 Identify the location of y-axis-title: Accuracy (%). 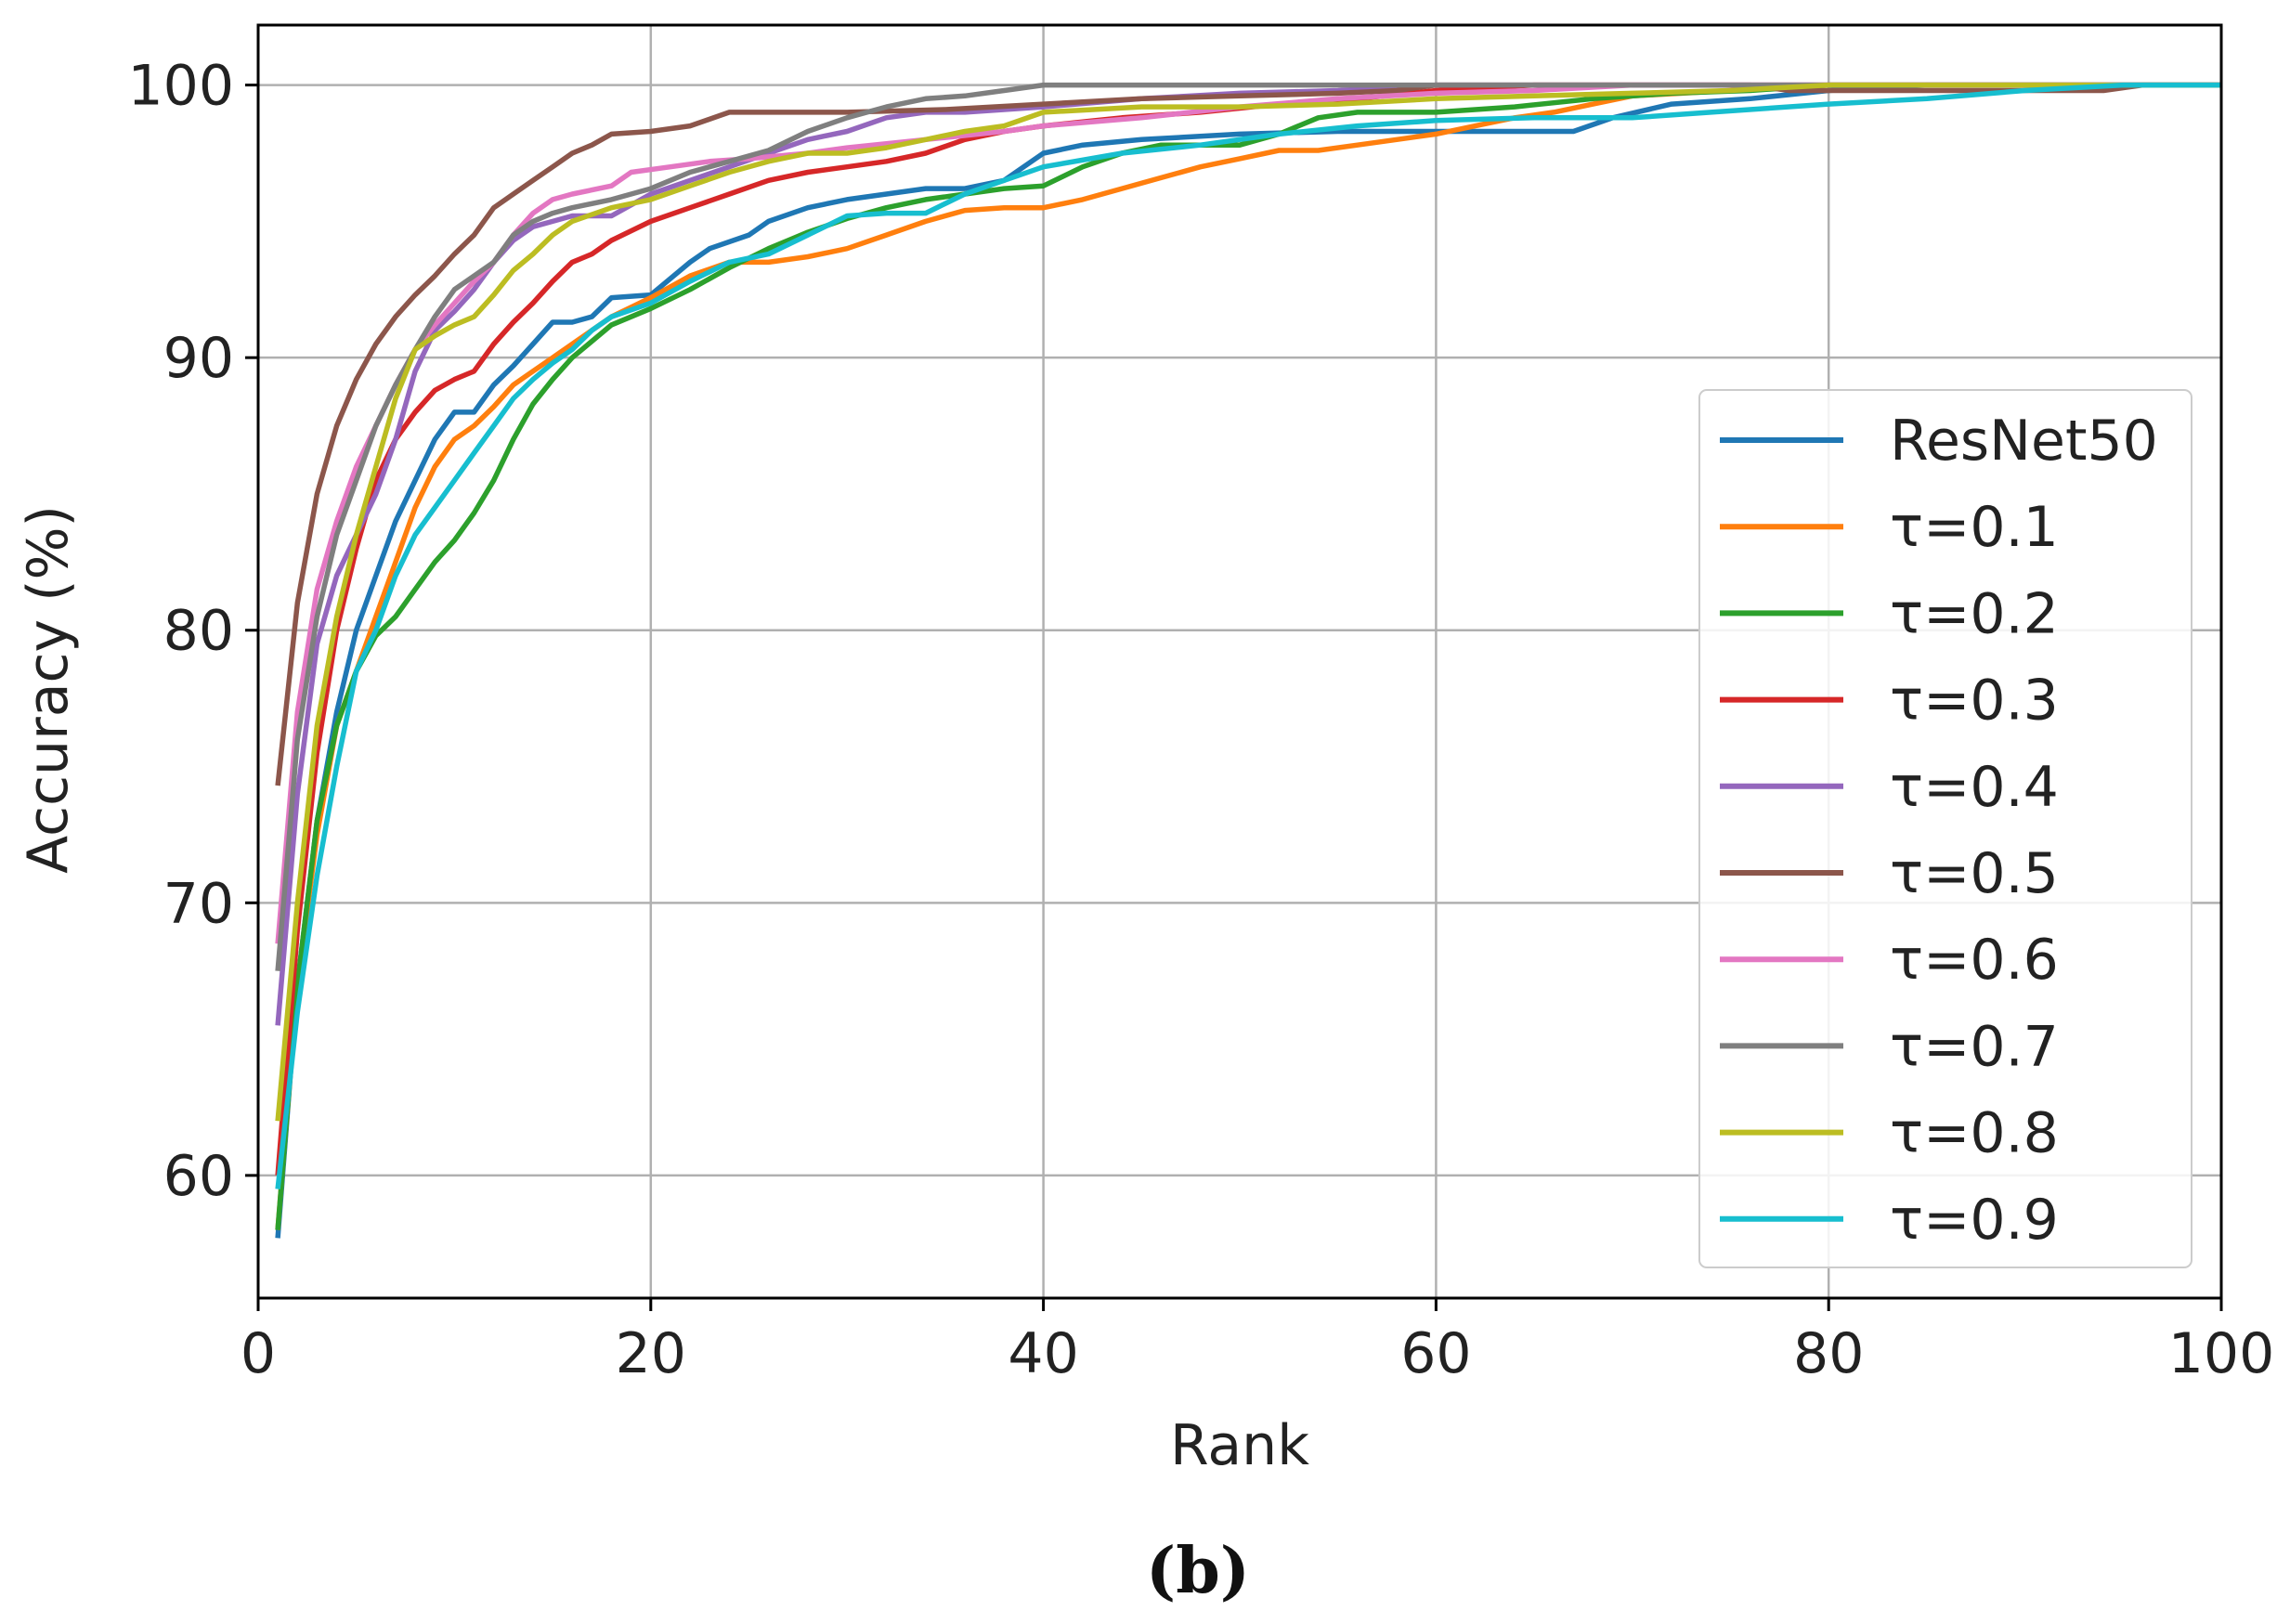
(49, 689).